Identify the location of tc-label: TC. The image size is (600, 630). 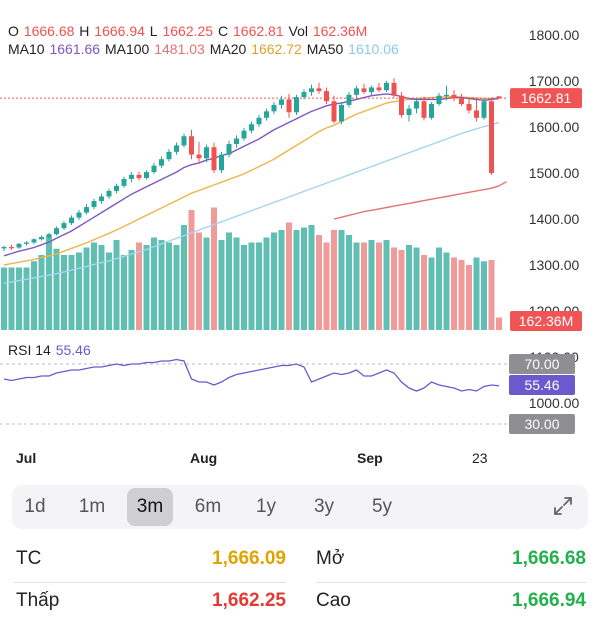
(29, 558).